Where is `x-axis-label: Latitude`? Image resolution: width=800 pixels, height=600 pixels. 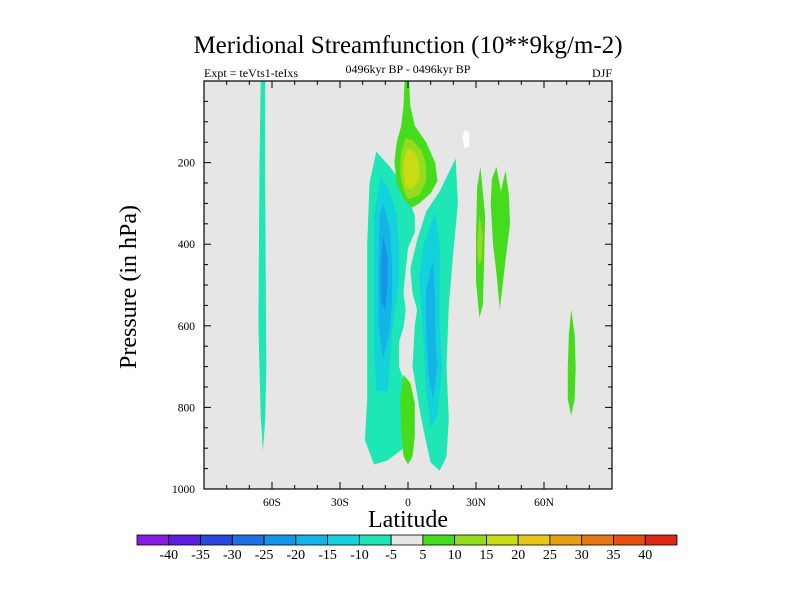
x-axis-label: Latitude is located at coordinates (408, 520).